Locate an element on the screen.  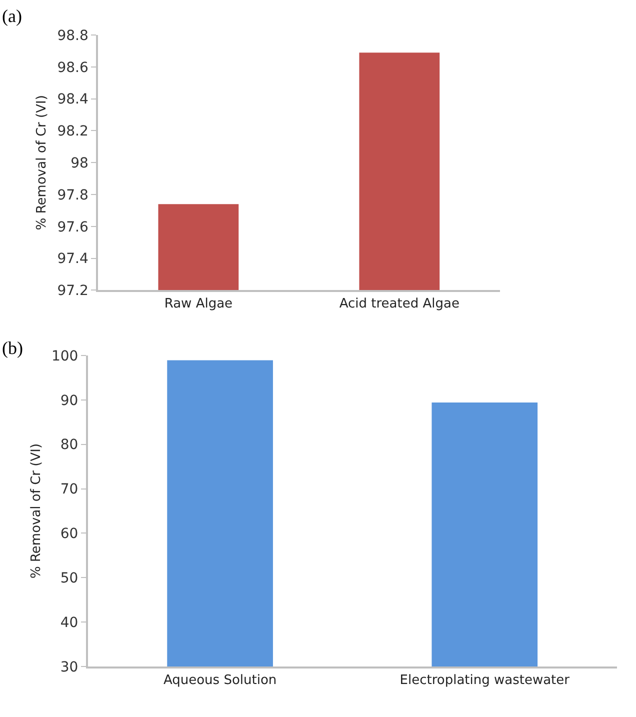
y-tick-label: 90 is located at coordinates (69, 400).